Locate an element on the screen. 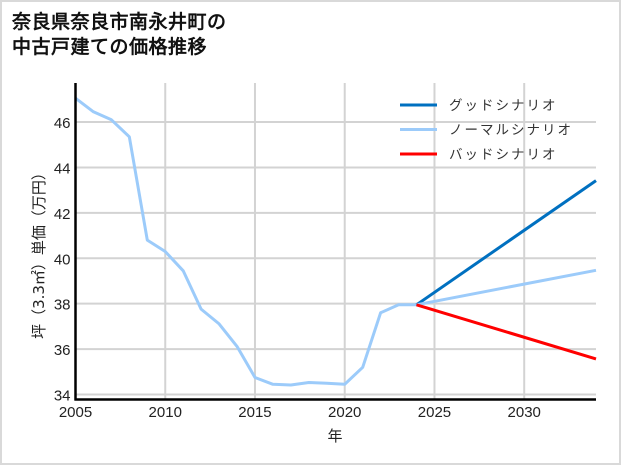 The image size is (621, 465). legend-label: バッドシナリオ is located at coordinates (503, 155).